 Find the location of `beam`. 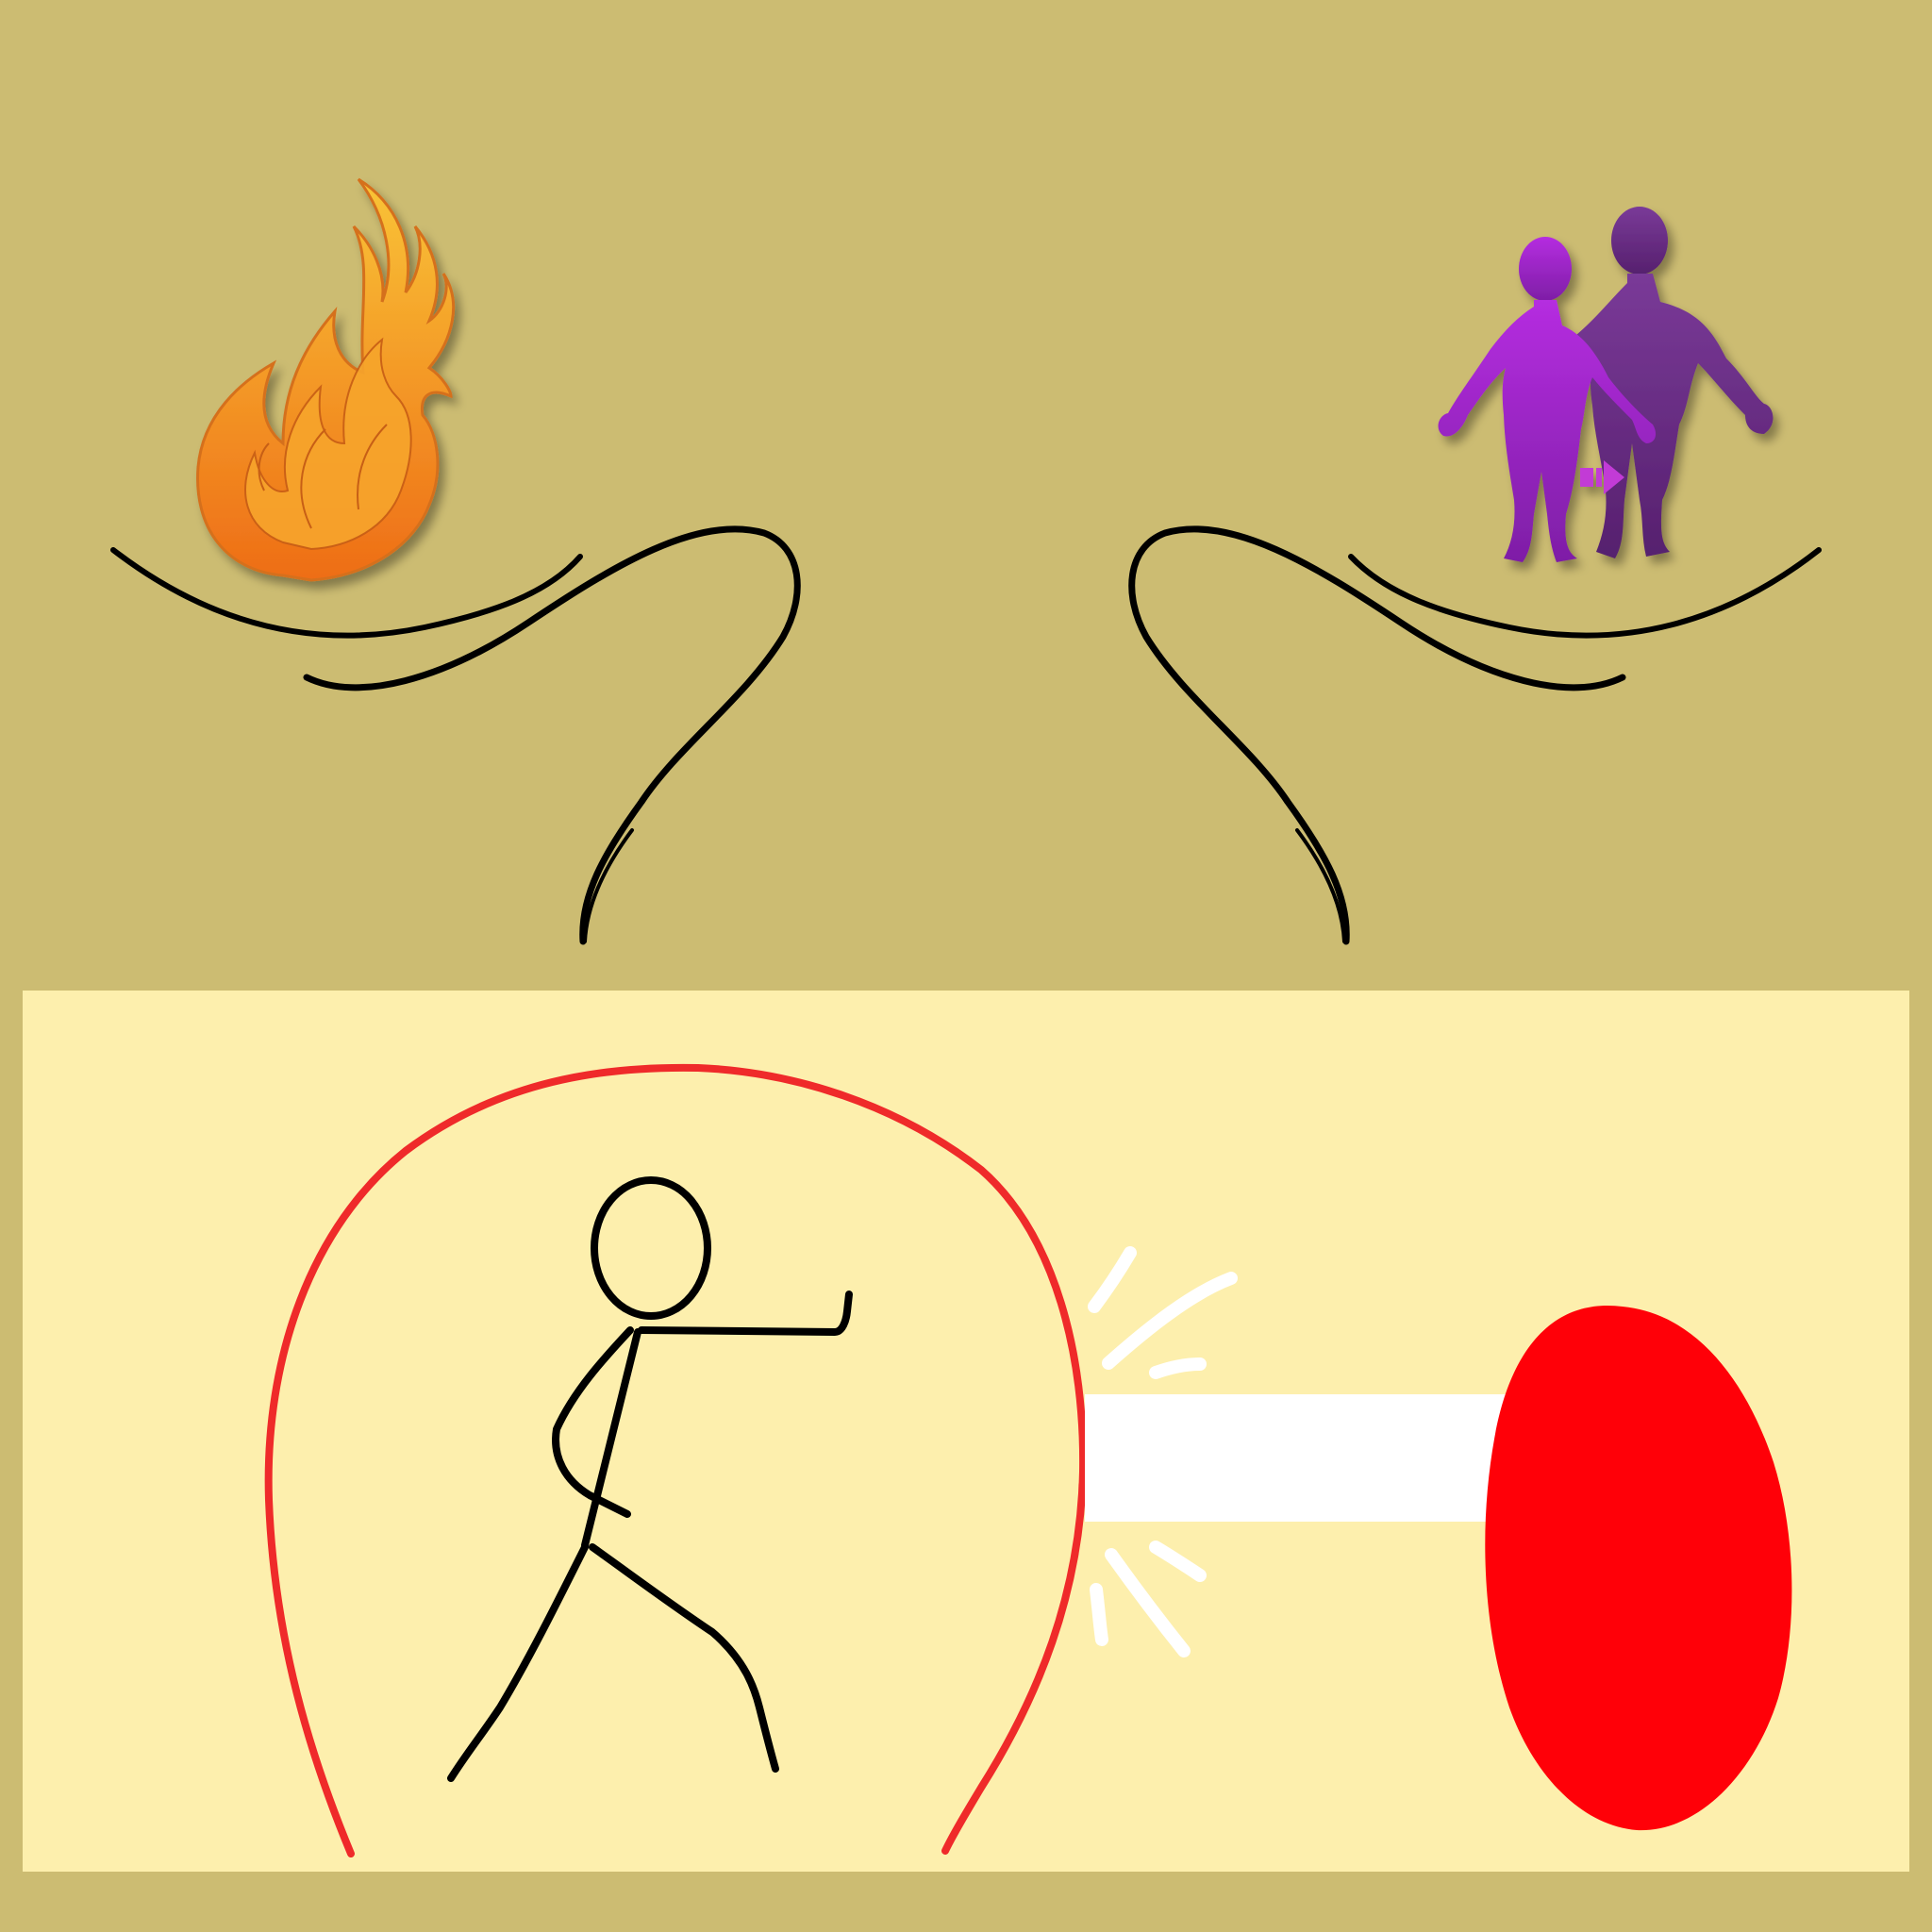

beam is located at coordinates (1299, 1458).